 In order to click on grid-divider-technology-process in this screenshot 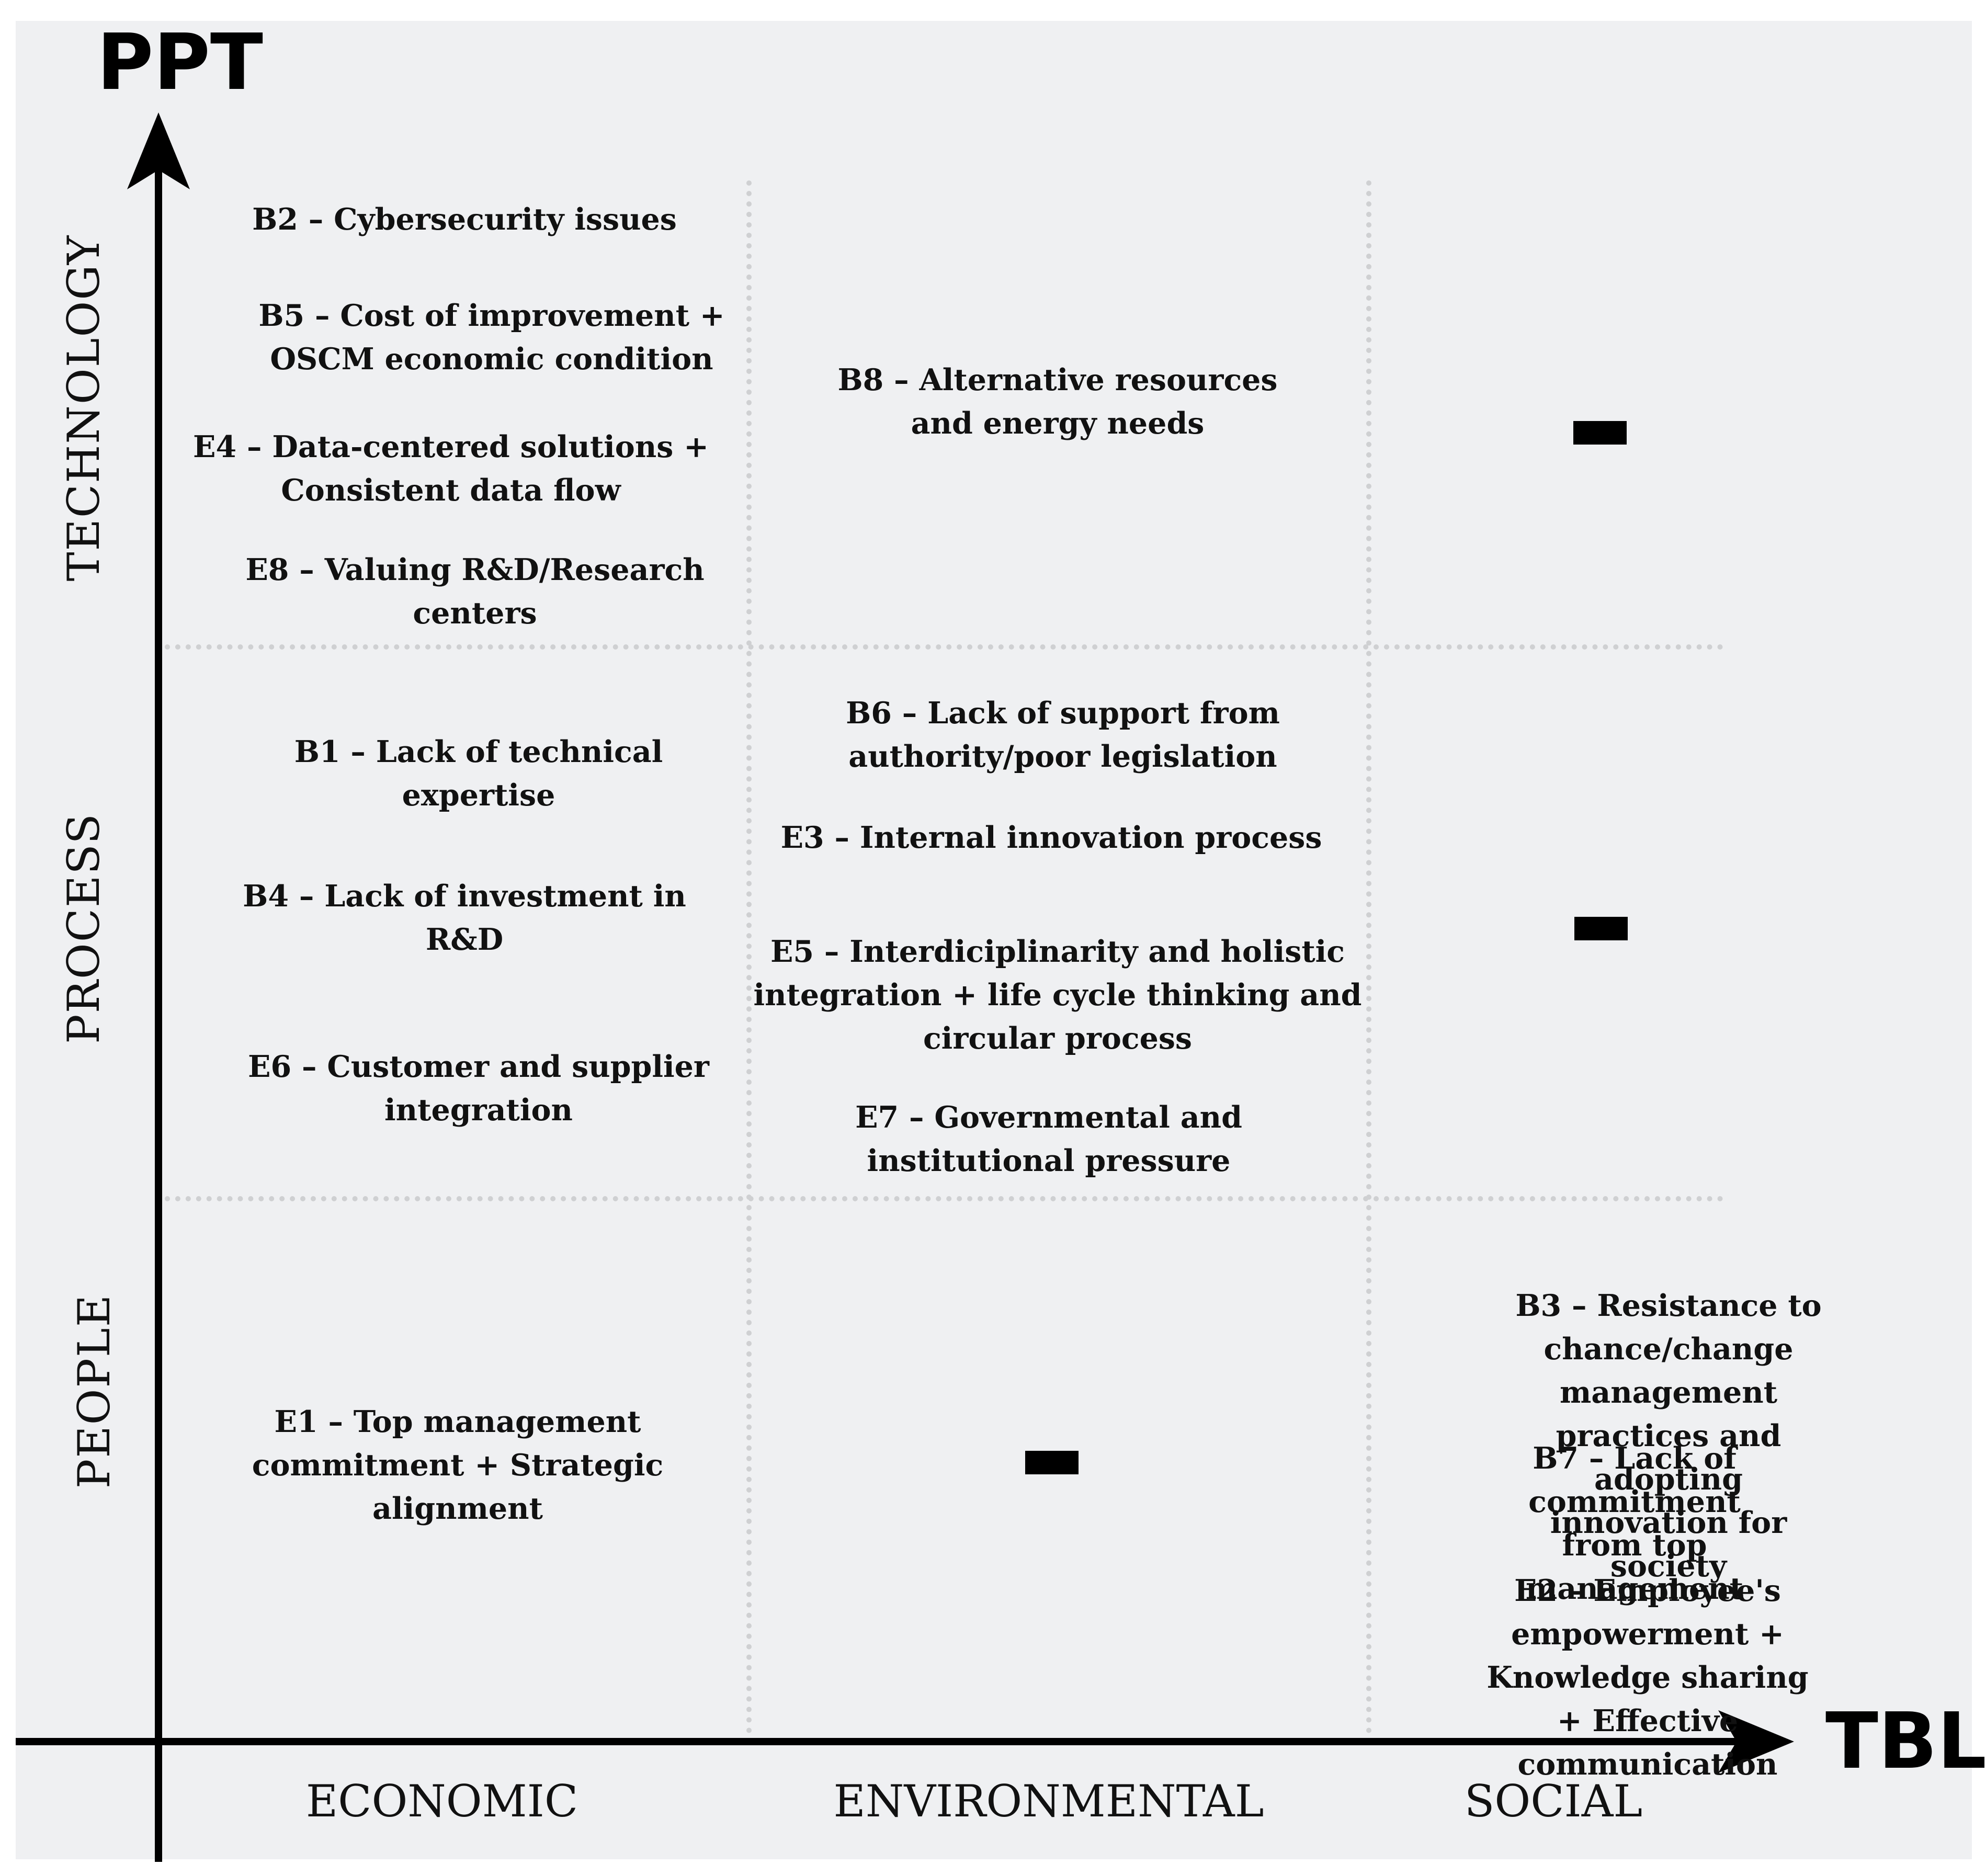, I will do `click(944, 647)`.